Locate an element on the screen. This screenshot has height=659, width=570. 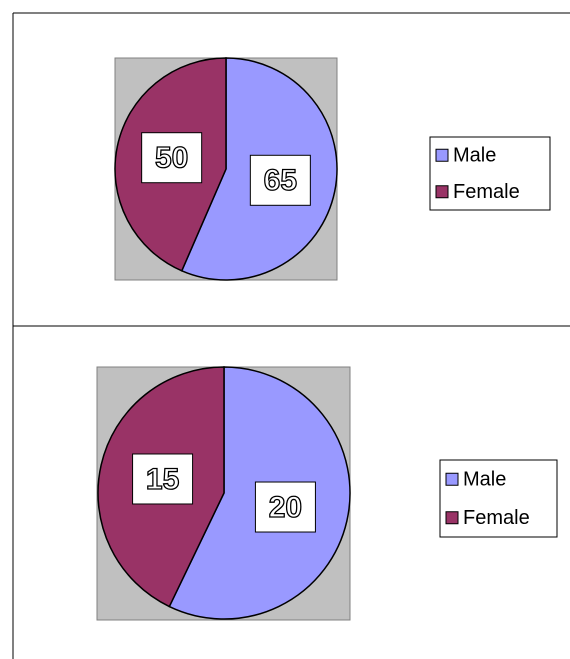
data-label: 15 is located at coordinates (162, 479).